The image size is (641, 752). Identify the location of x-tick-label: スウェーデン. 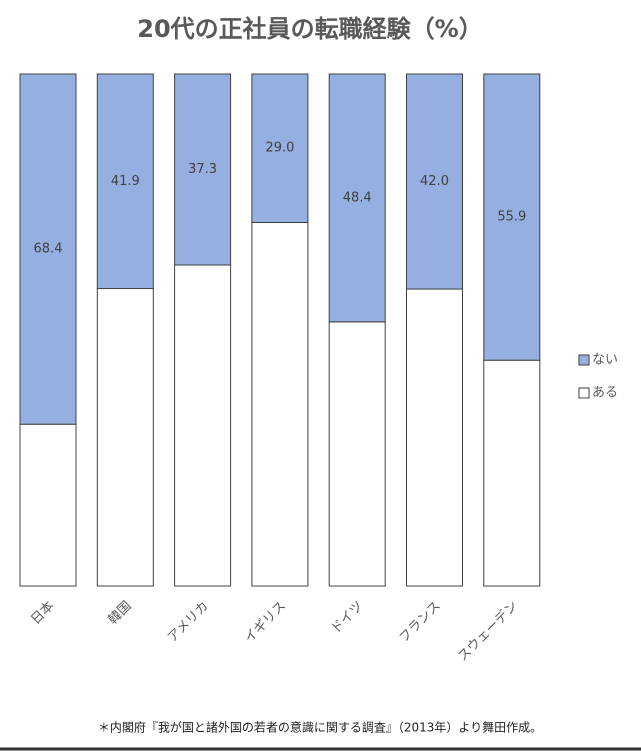
(488, 631).